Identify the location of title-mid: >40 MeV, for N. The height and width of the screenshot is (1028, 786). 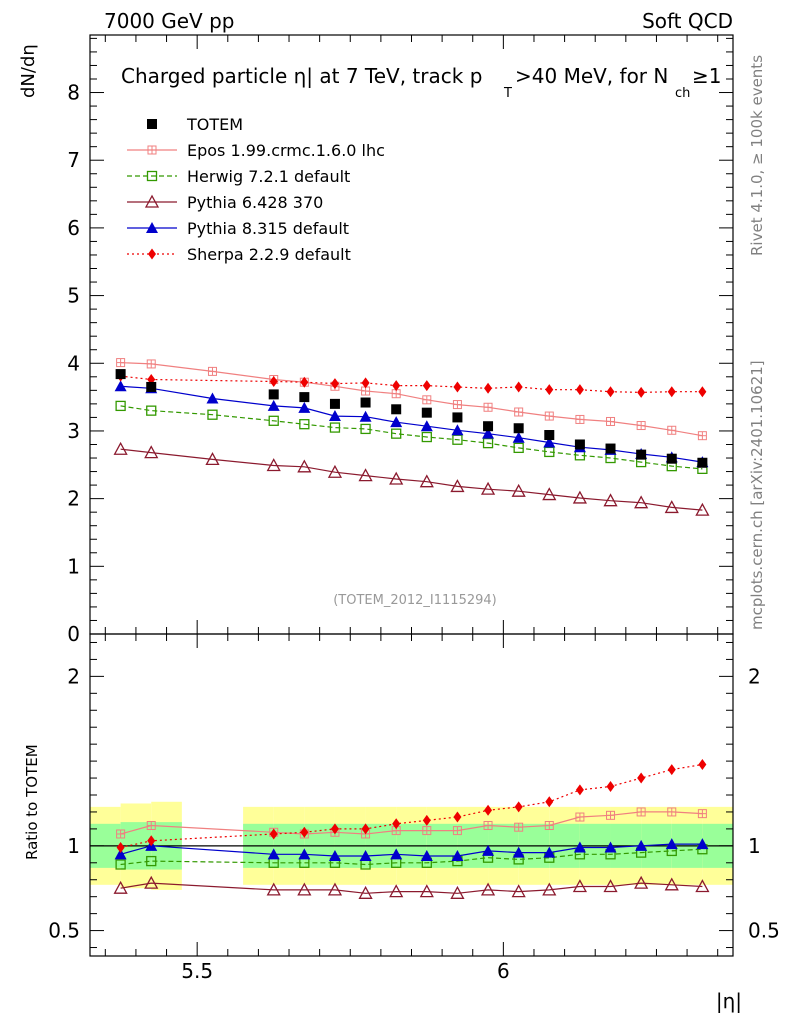
(591, 76).